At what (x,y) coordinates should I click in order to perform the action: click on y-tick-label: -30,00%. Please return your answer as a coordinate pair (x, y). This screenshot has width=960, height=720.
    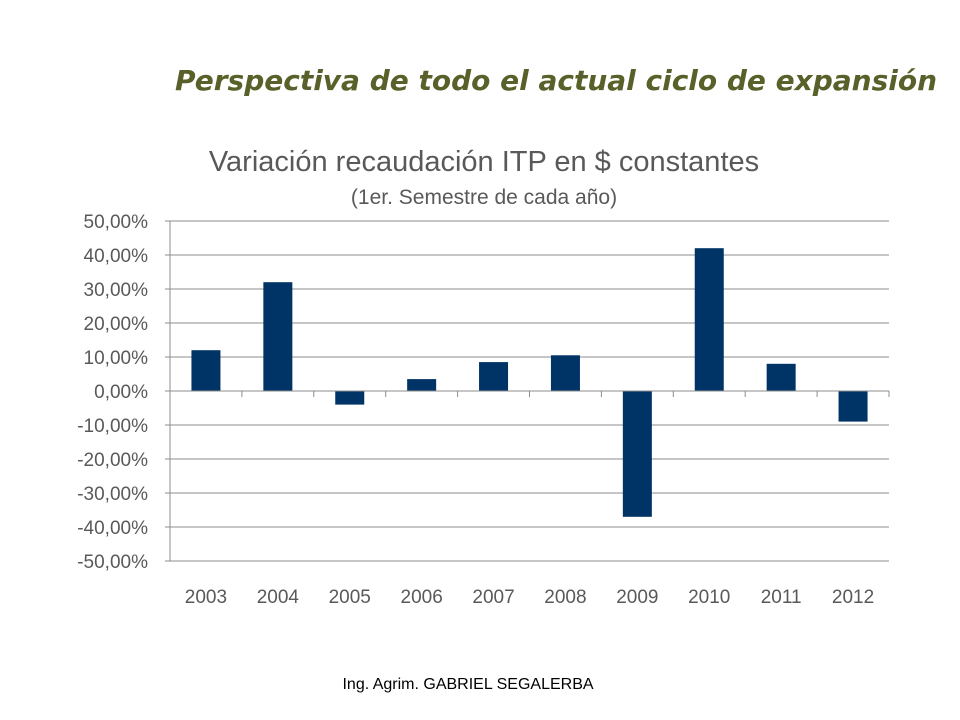
    Looking at the image, I should click on (112, 494).